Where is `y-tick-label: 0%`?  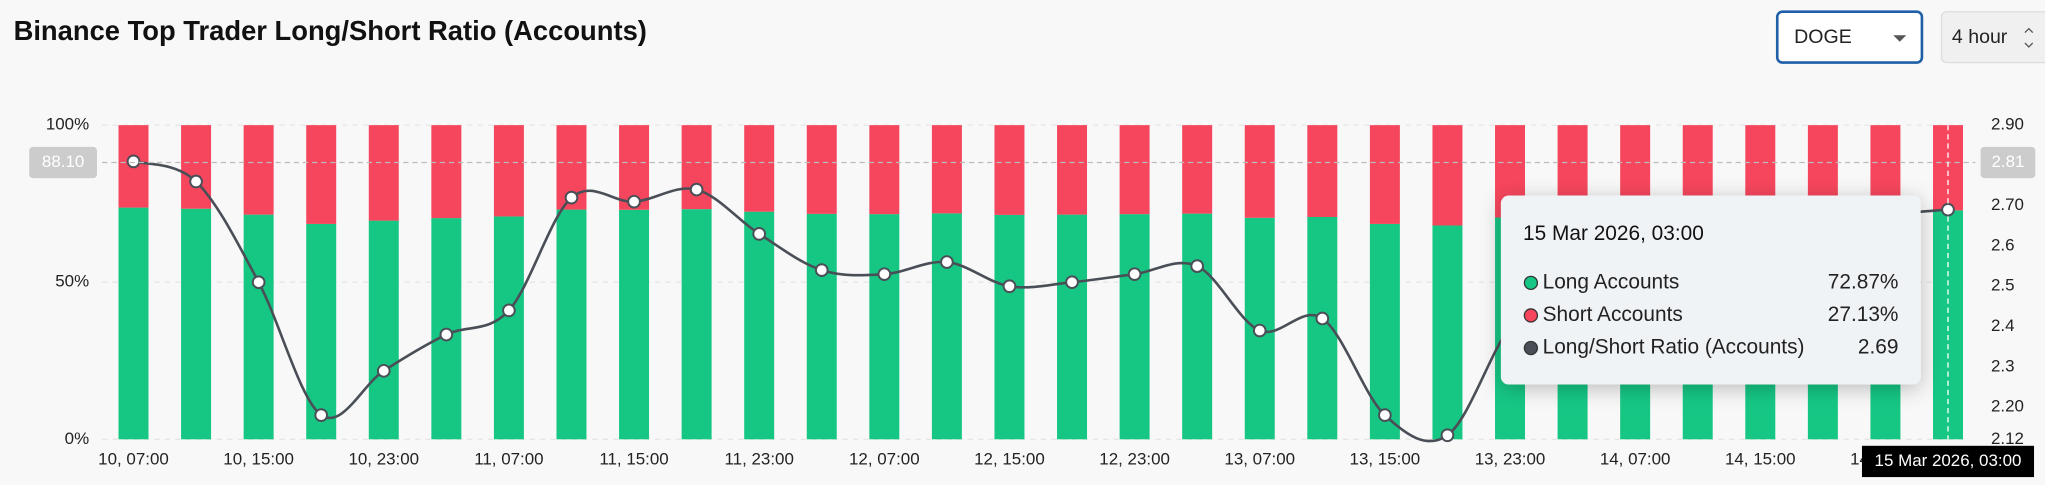 y-tick-label: 0% is located at coordinates (77, 438).